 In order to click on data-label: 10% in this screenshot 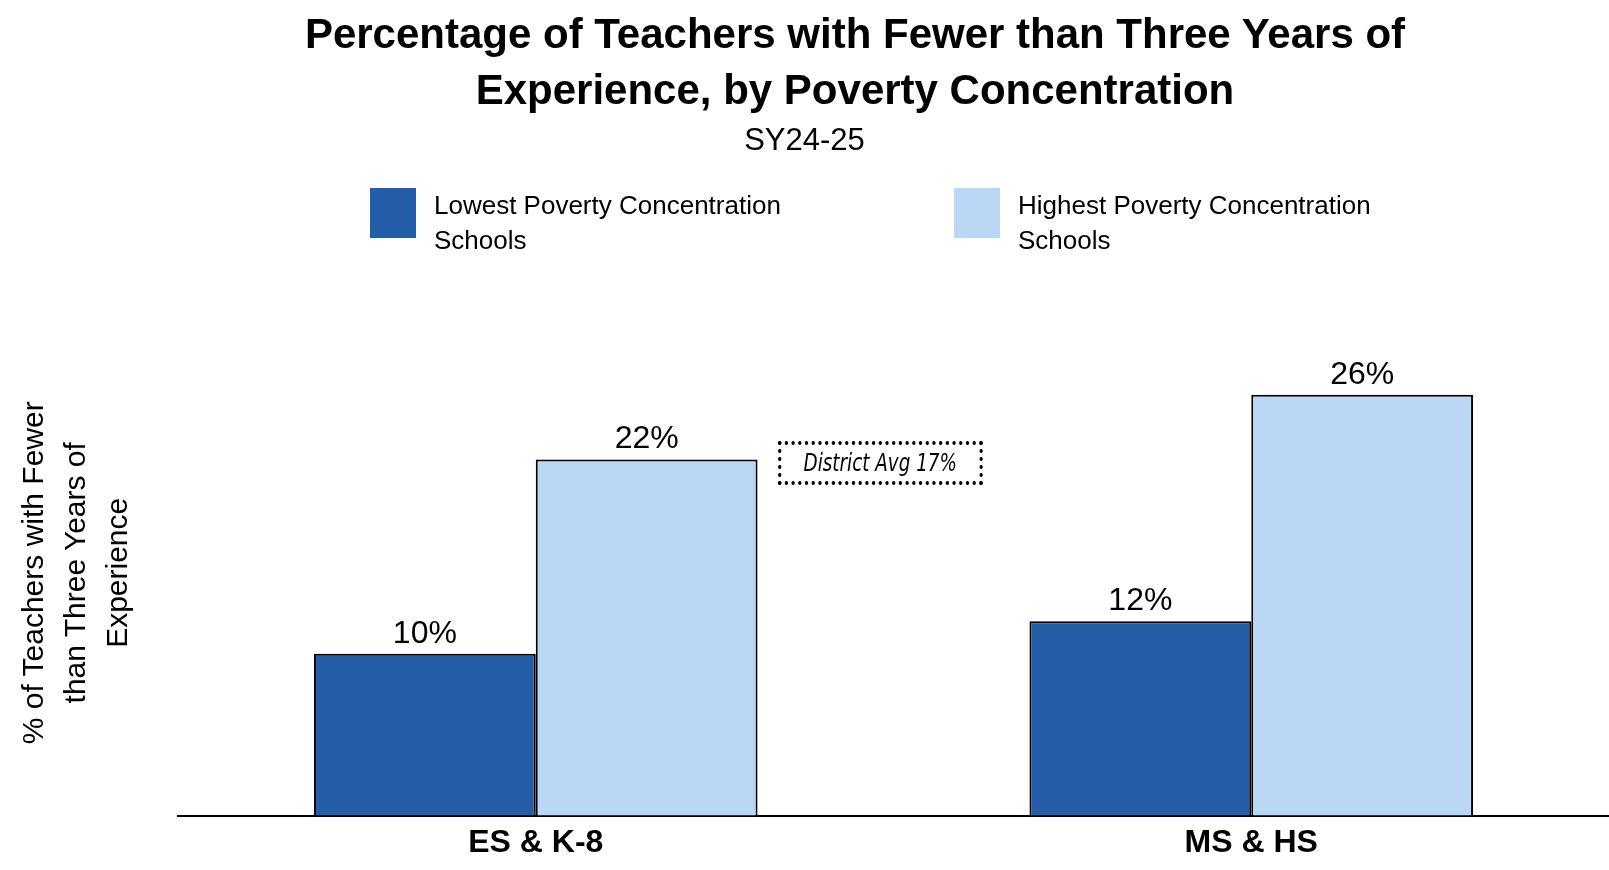, I will do `click(424, 631)`.